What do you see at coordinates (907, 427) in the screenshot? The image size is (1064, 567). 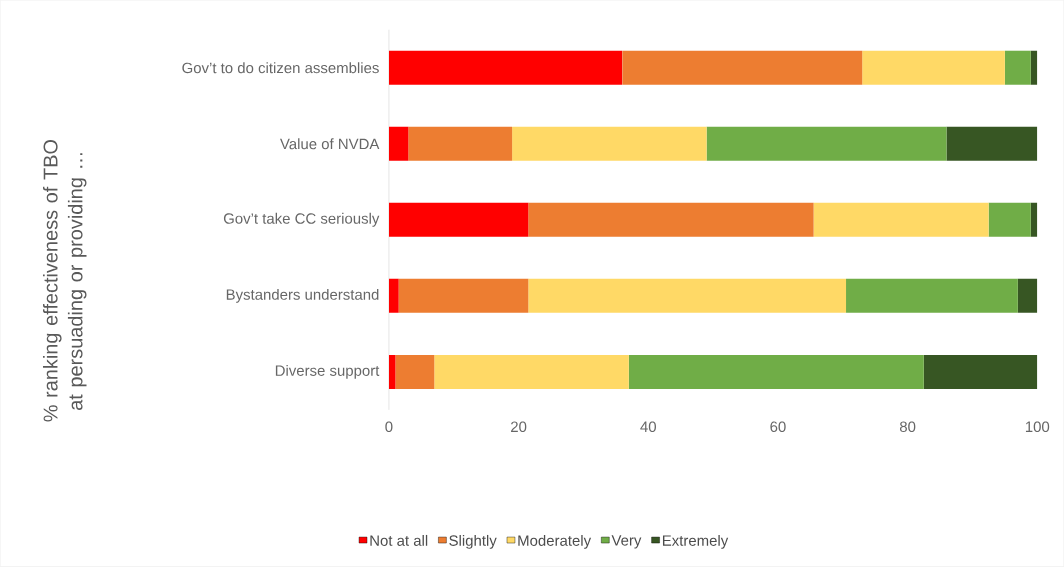 I see `x-tick-label: 80` at bounding box center [907, 427].